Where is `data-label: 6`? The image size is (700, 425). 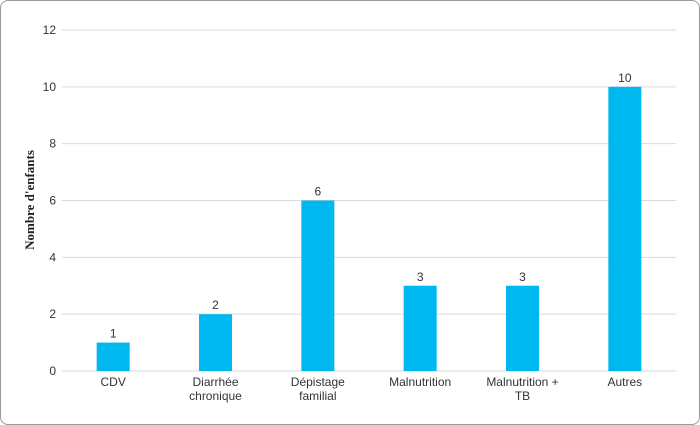
data-label: 6 is located at coordinates (317, 192).